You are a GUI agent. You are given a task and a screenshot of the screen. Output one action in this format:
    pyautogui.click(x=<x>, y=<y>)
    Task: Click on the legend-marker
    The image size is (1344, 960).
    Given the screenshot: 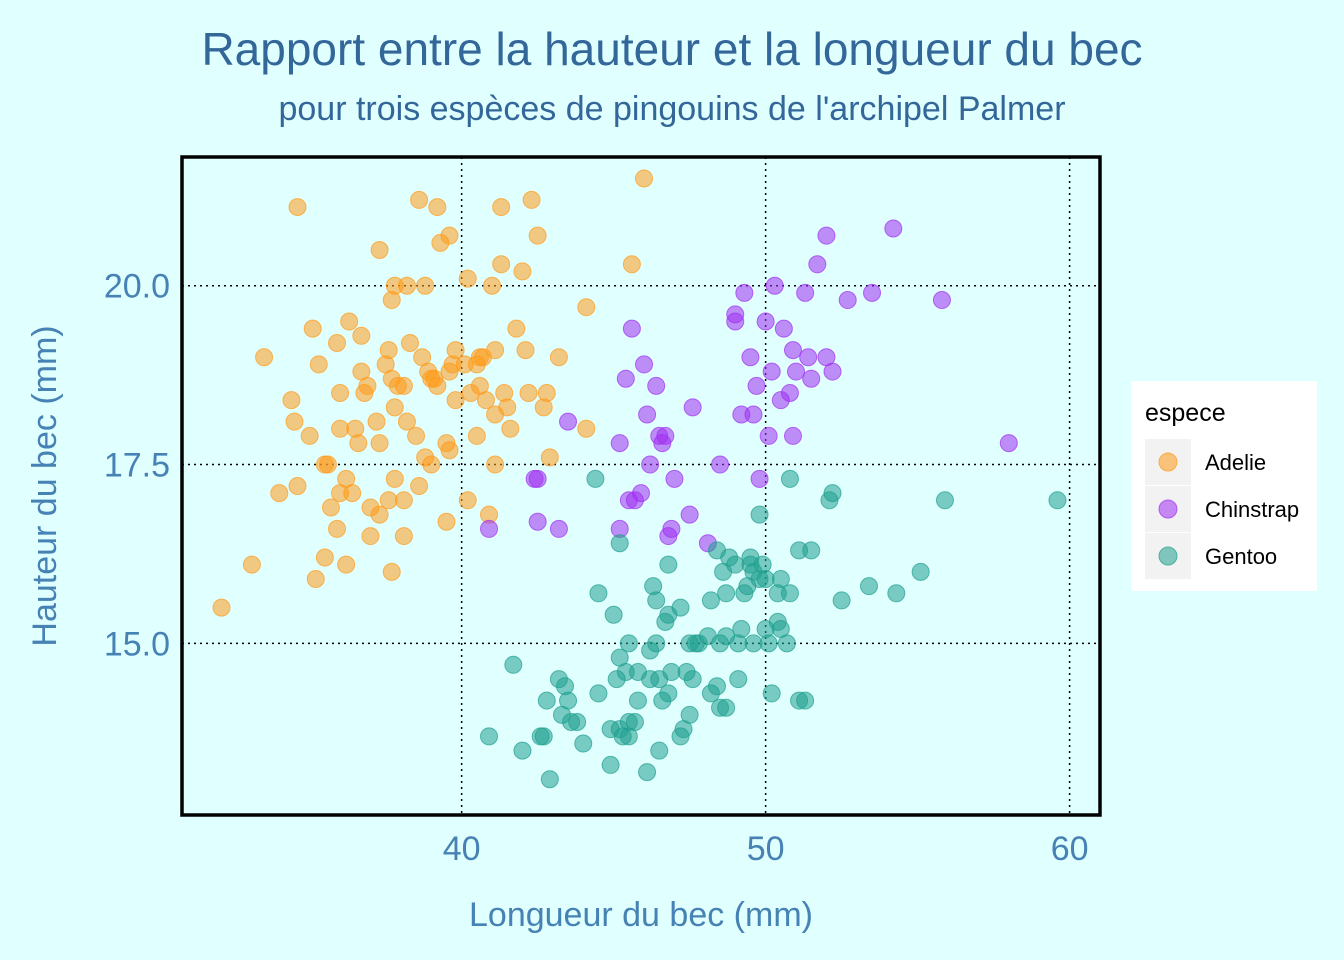 What is the action you would take?
    pyautogui.click(x=1168, y=556)
    